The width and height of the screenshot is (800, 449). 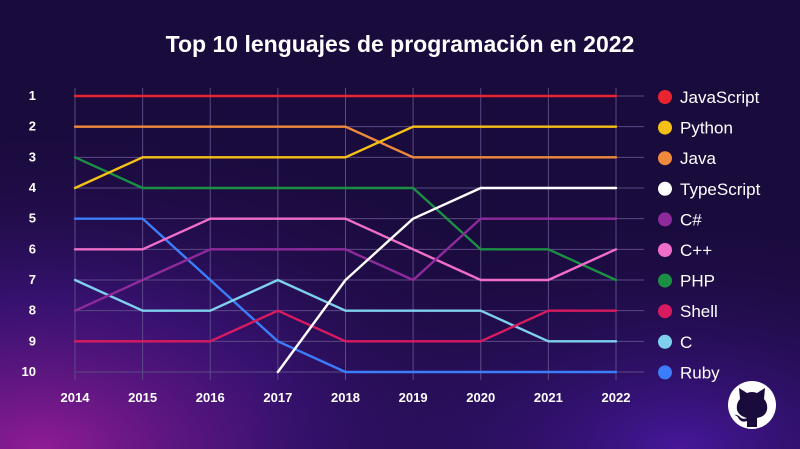 What do you see at coordinates (665, 127) in the screenshot?
I see `legend-swatch-python` at bounding box center [665, 127].